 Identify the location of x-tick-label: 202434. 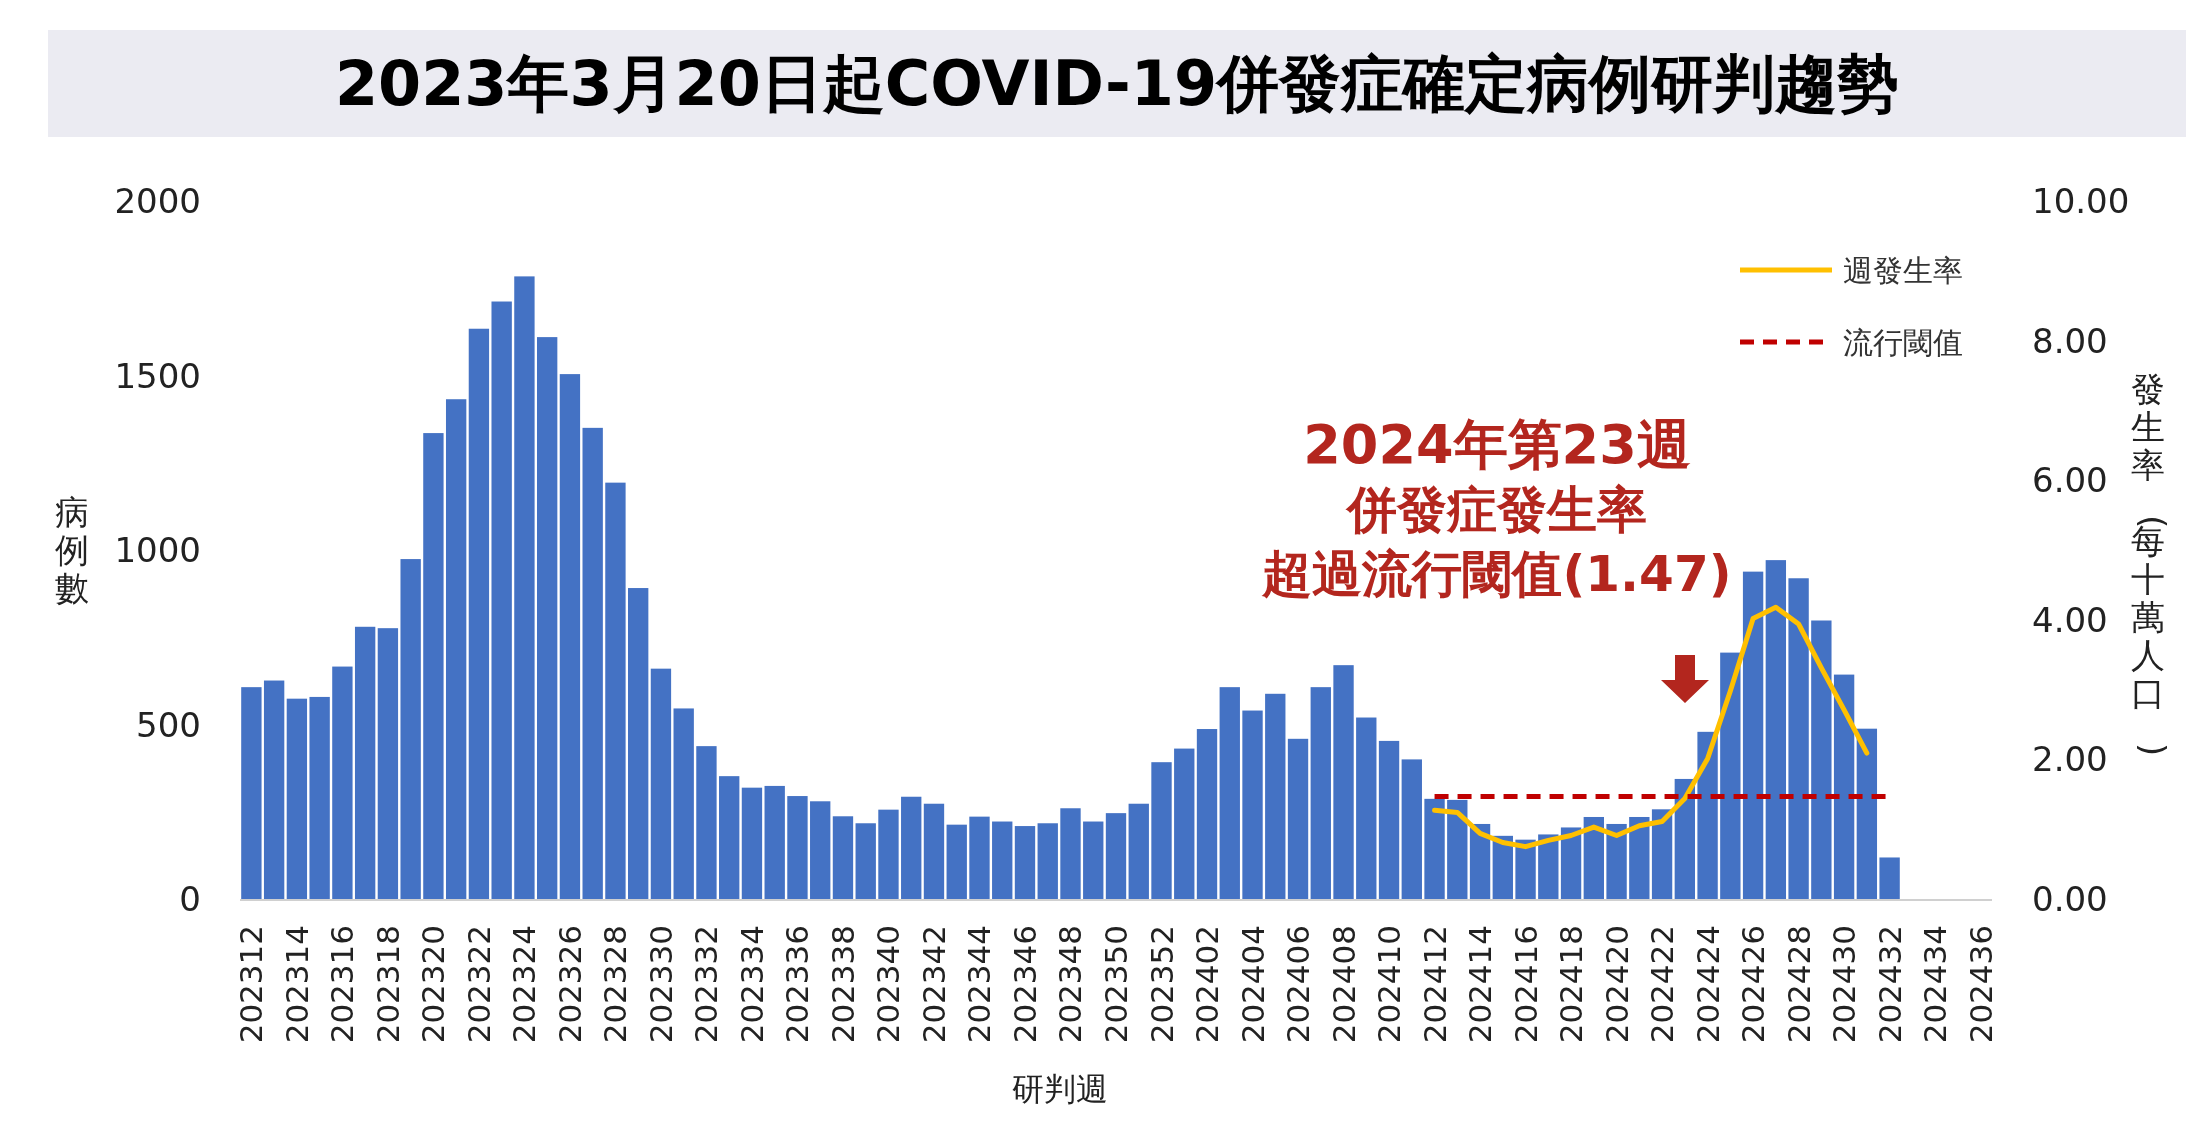
(1935, 984).